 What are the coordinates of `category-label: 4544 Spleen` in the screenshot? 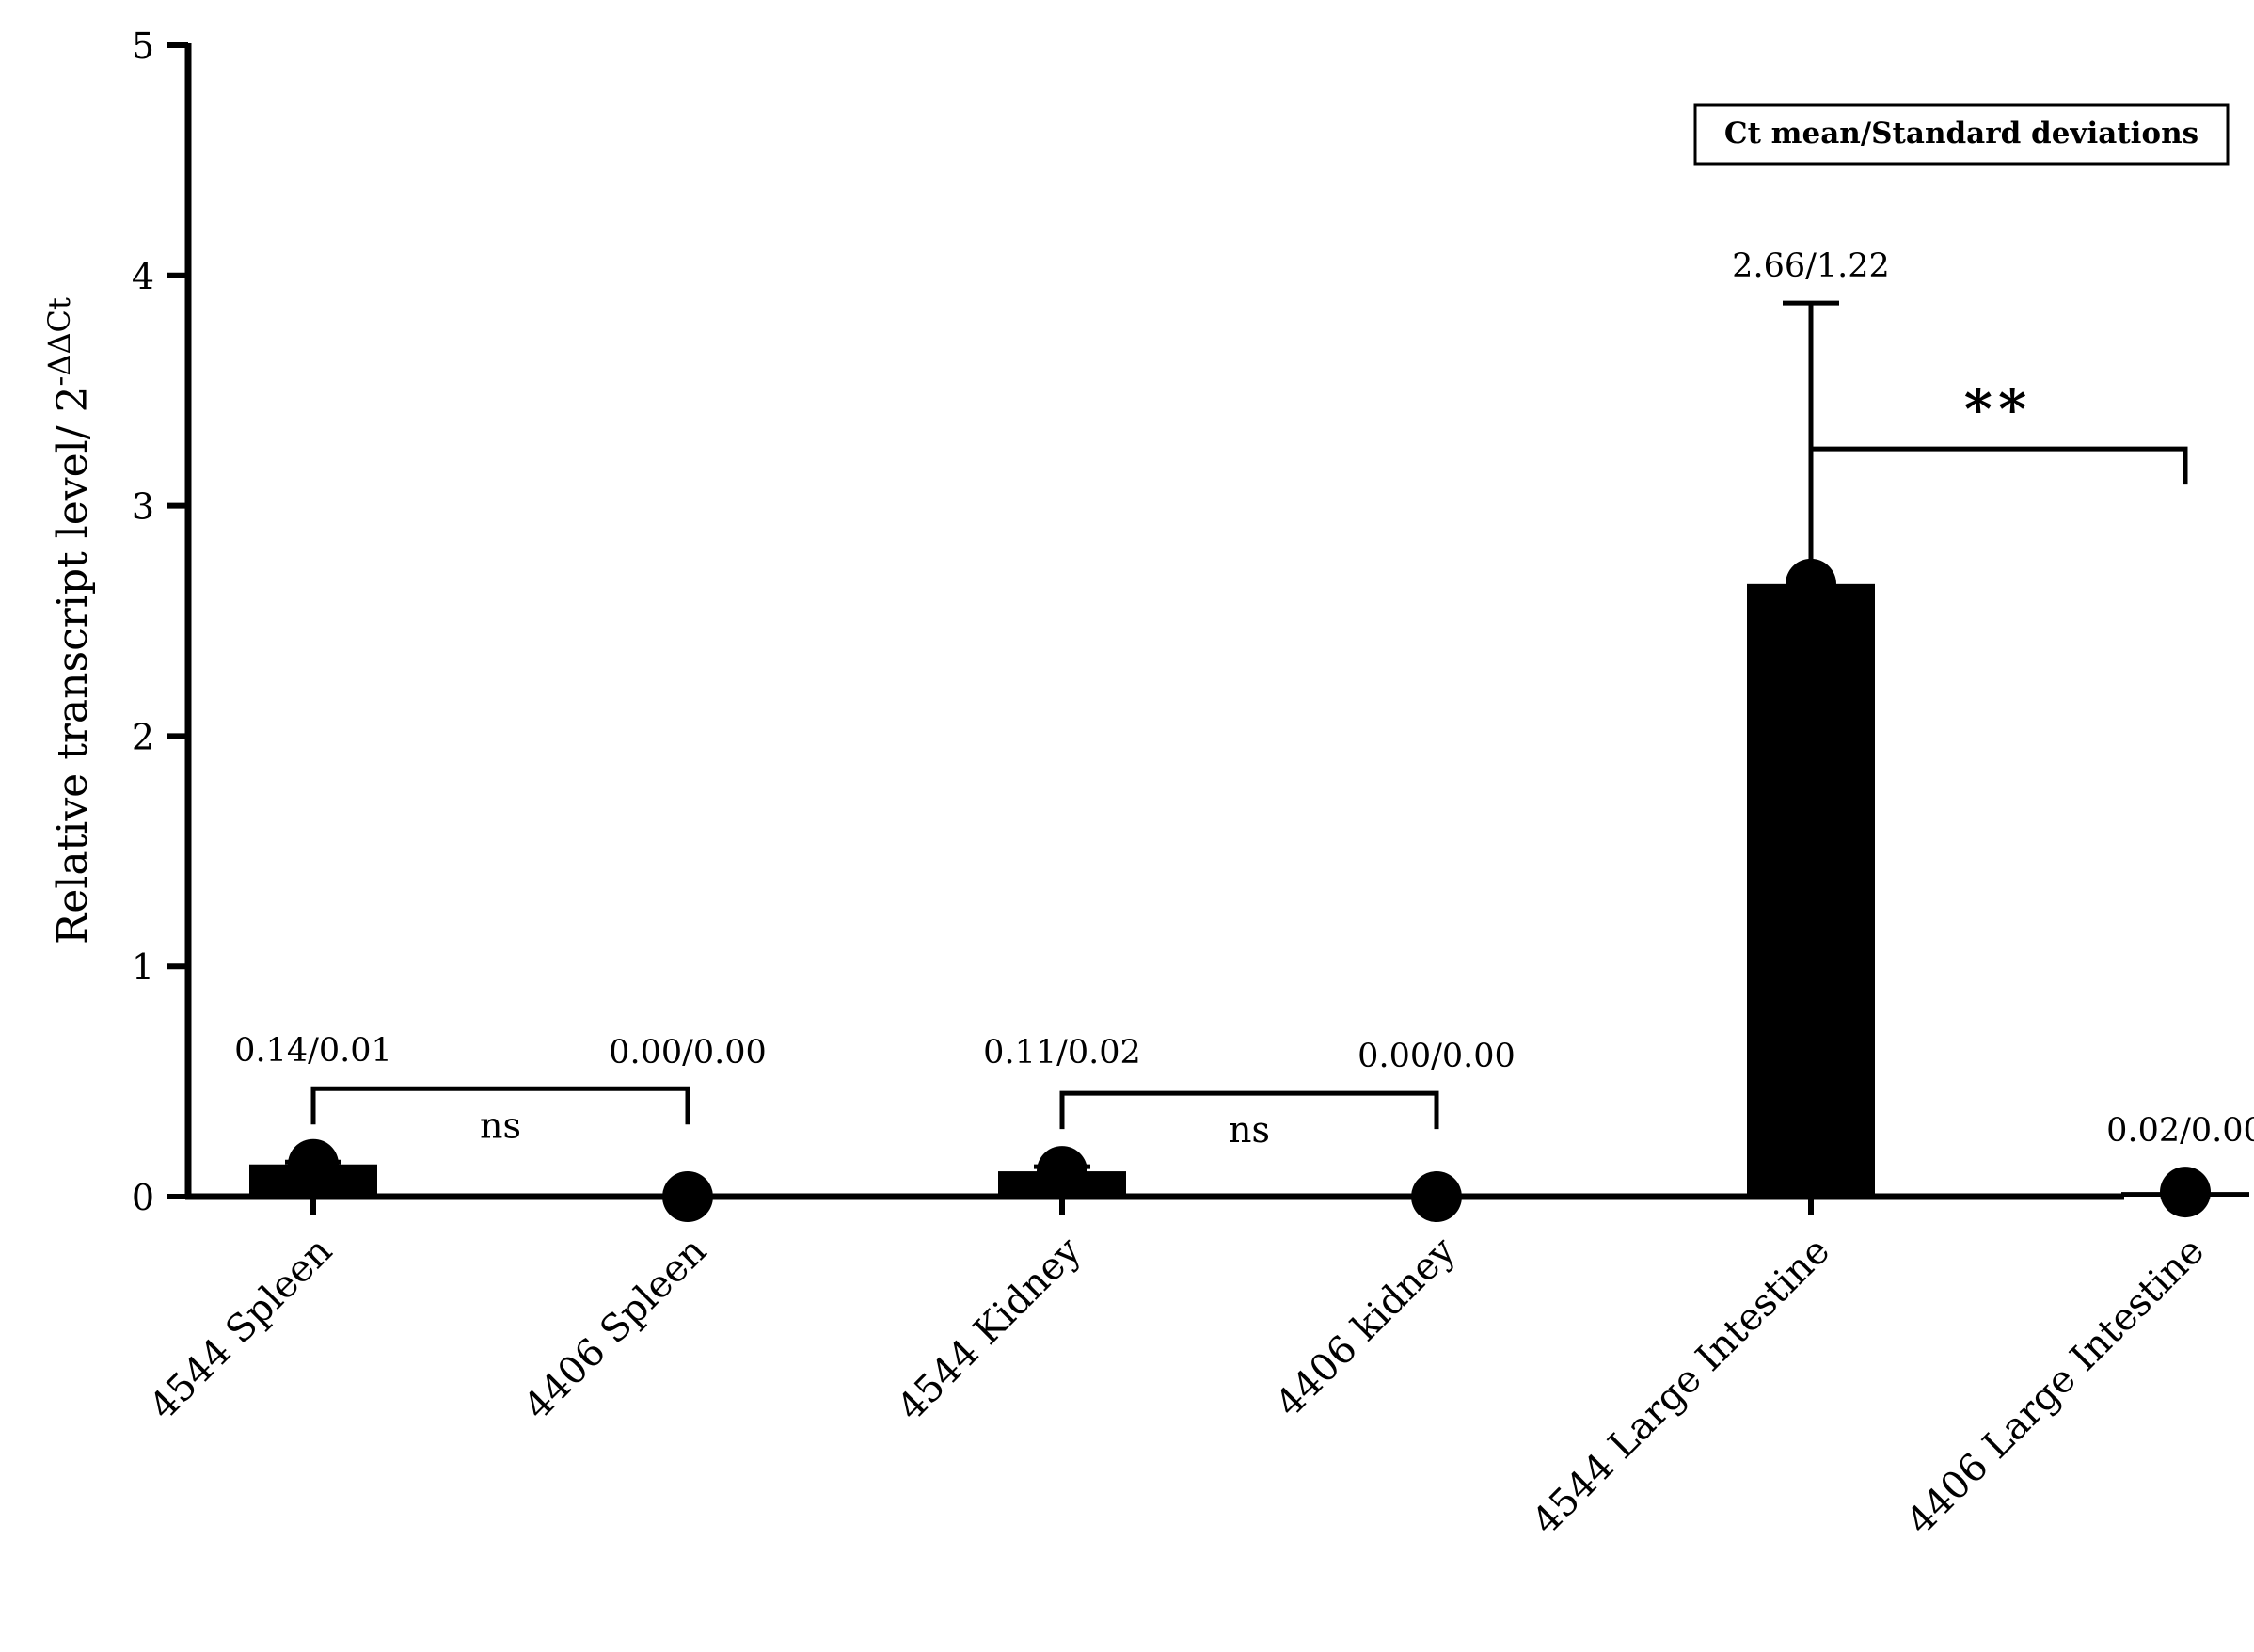 It's located at (241, 1329).